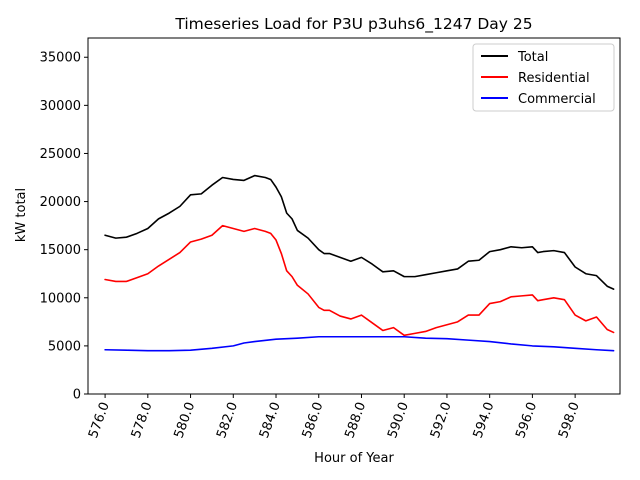 This screenshot has width=640, height=480. Describe the element at coordinates (532, 57) in the screenshot. I see `legend-label-total: Total` at that location.